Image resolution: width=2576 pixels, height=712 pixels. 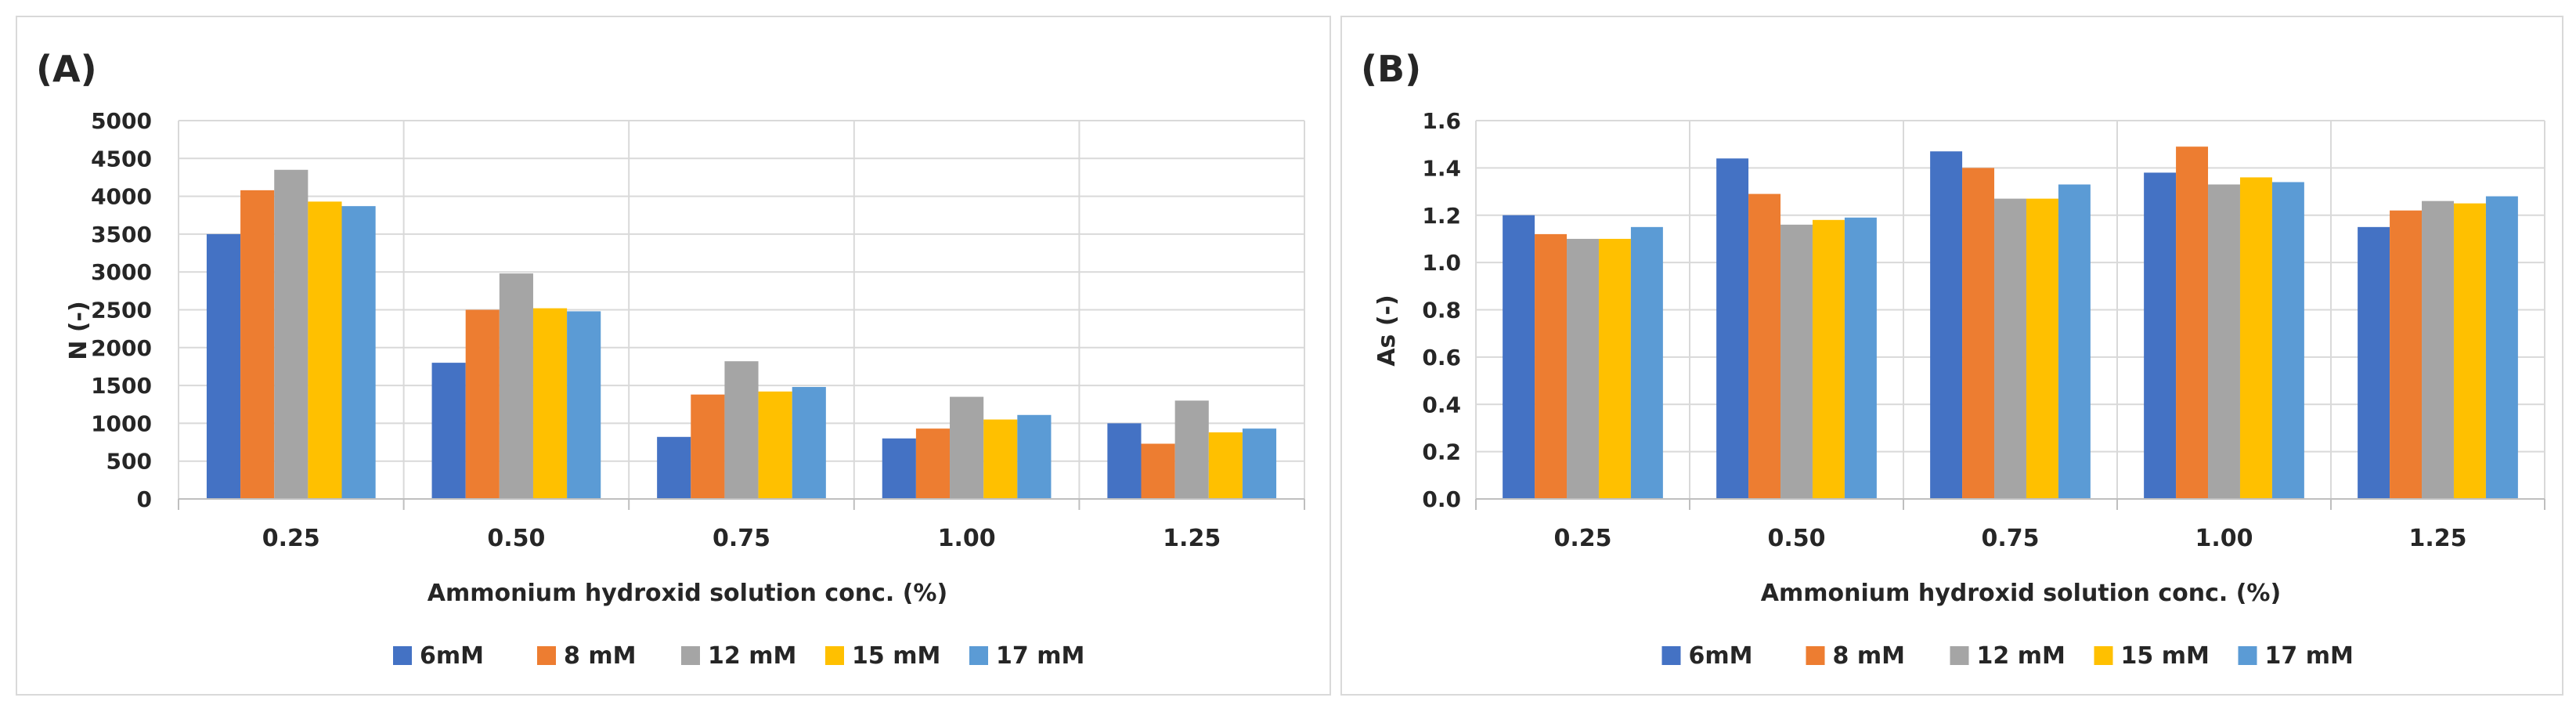 What do you see at coordinates (122, 311) in the screenshot?
I see `y-tick-label-a: 2500` at bounding box center [122, 311].